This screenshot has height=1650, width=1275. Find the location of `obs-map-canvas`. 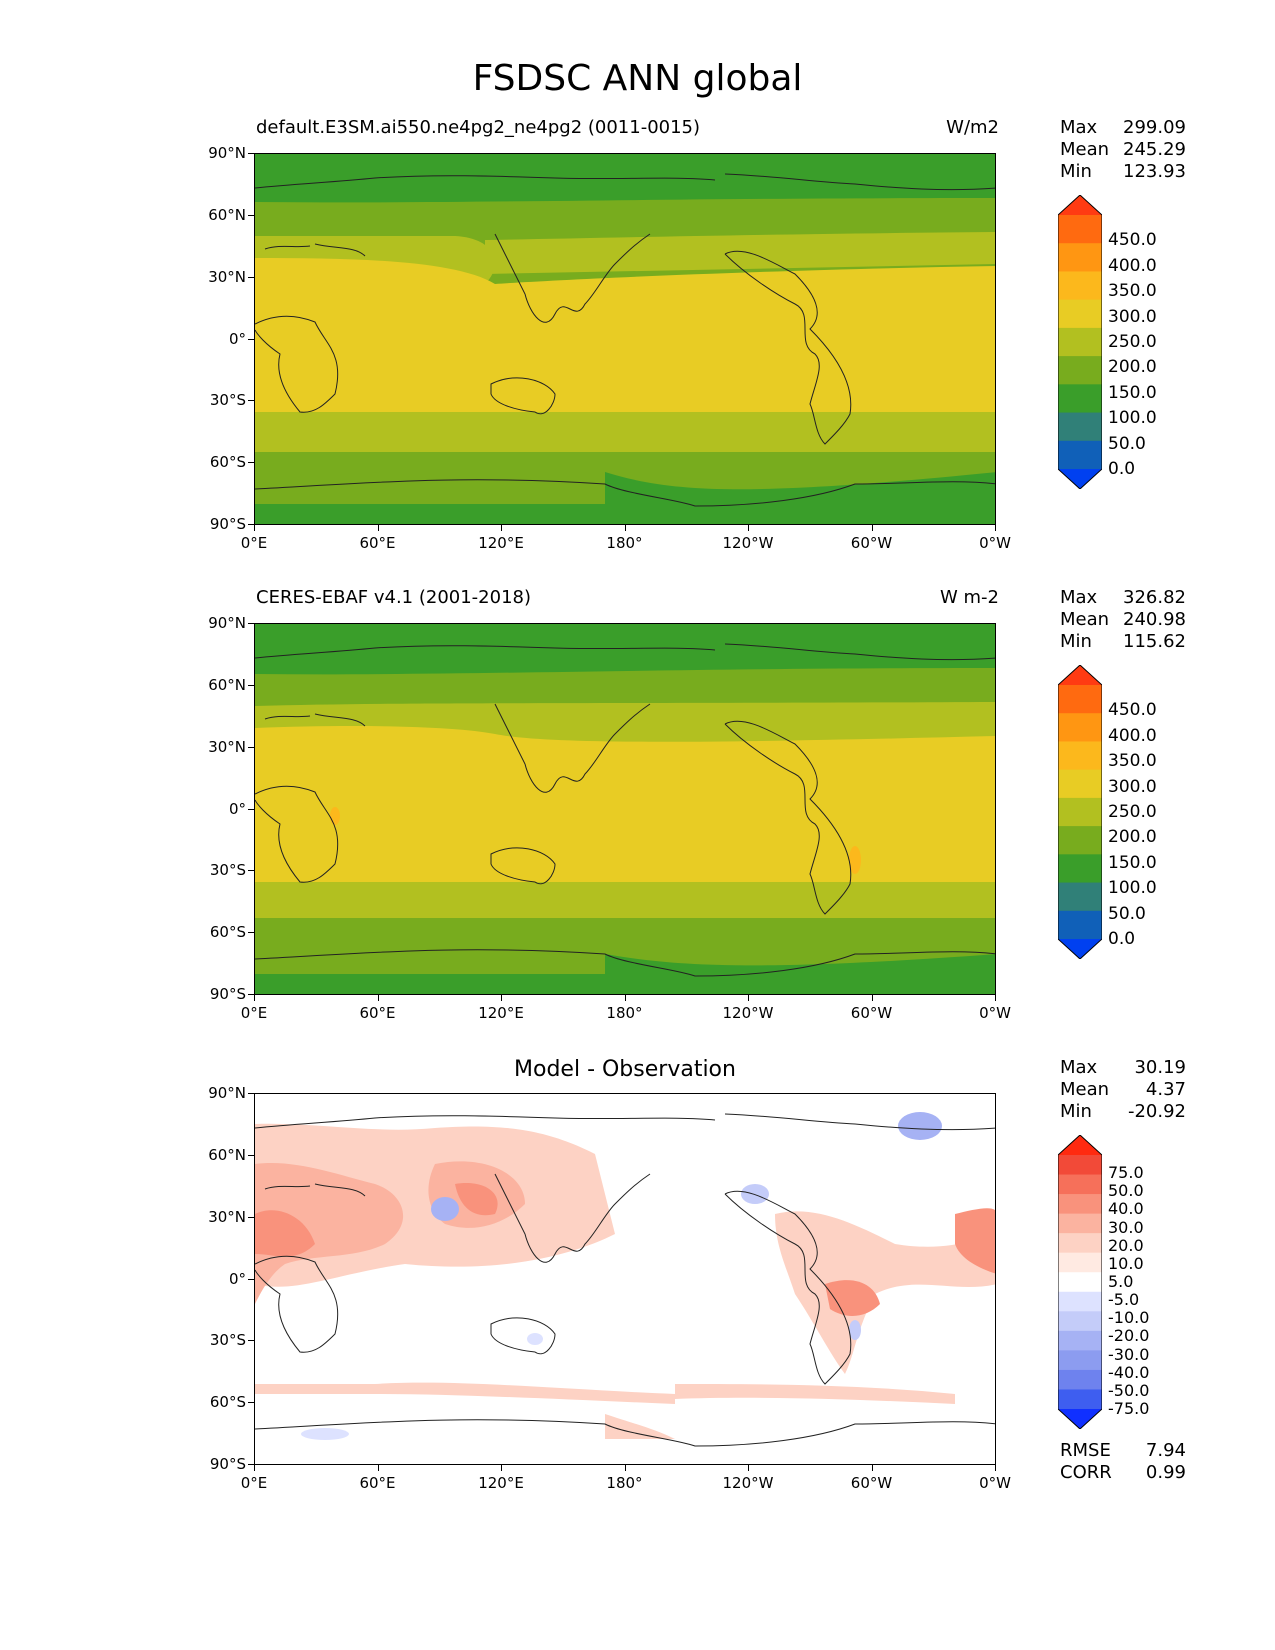

obs-map-canvas is located at coordinates (625, 809).